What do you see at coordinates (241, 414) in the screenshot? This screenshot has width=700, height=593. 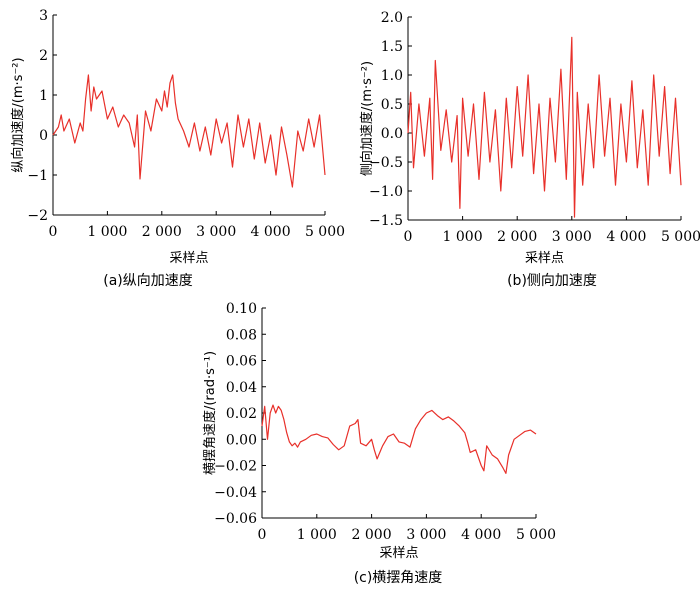 I see `y-tick-label: 0.02` at bounding box center [241, 414].